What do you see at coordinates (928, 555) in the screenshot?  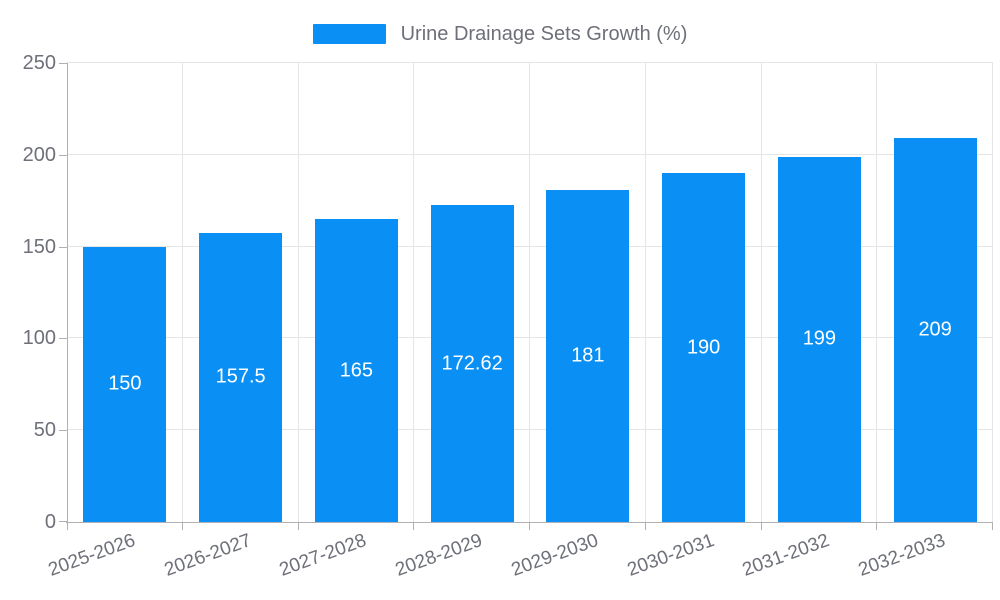 I see `x-axis-tick-label: 2032-2033` at bounding box center [928, 555].